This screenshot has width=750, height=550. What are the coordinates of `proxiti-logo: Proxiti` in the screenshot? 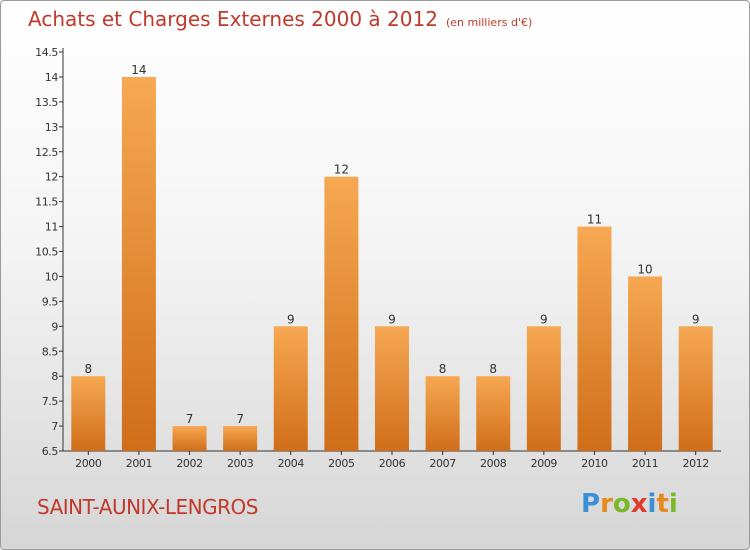 It's located at (629, 504).